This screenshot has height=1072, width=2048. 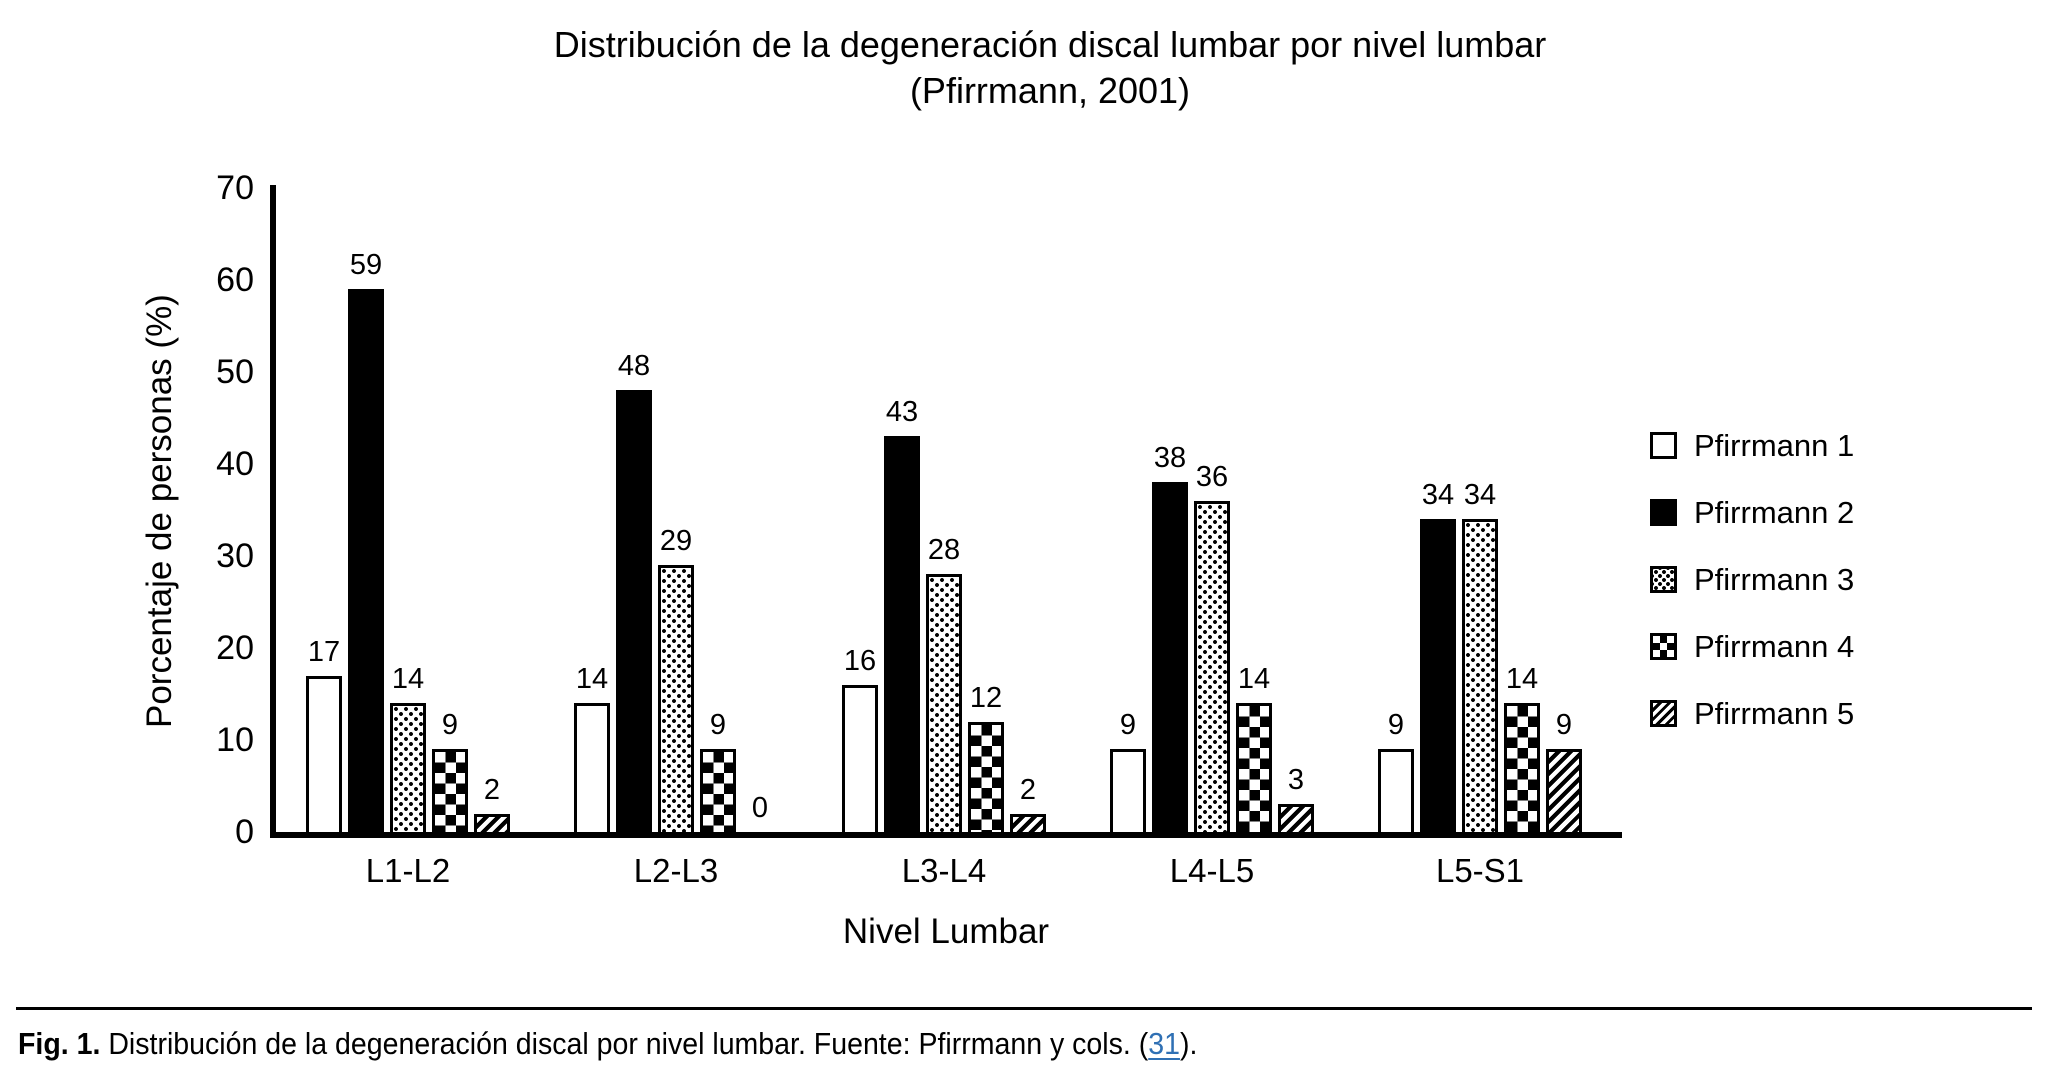 What do you see at coordinates (860, 760) in the screenshot?
I see `bar-pfirrmann-1-l3-l4` at bounding box center [860, 760].